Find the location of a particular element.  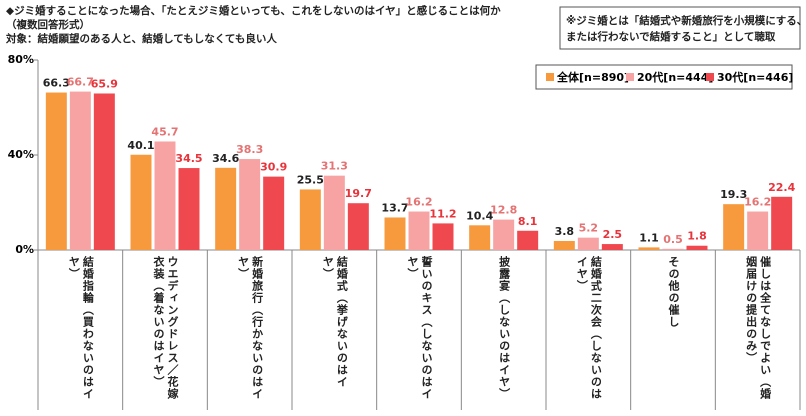

value-label: 19.7 is located at coordinates (358, 193).